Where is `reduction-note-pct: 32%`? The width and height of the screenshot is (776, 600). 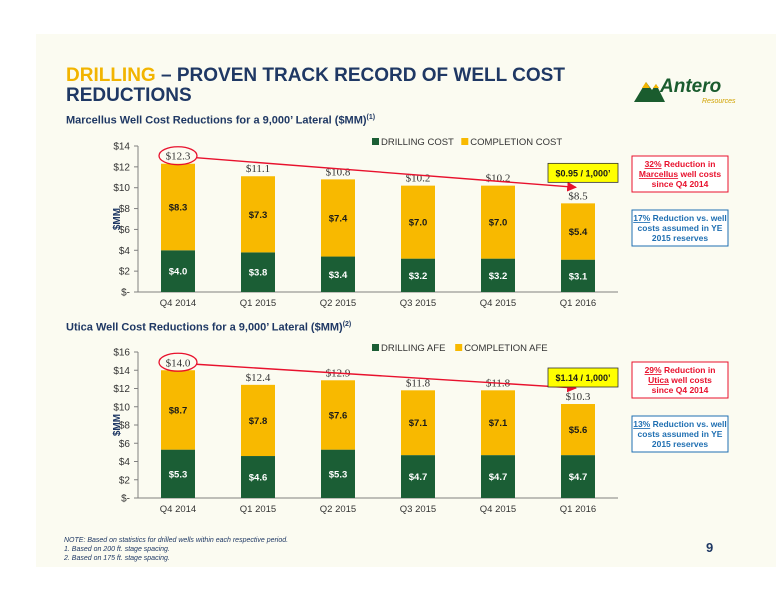
reduction-note-pct: 32% is located at coordinates (653, 164).